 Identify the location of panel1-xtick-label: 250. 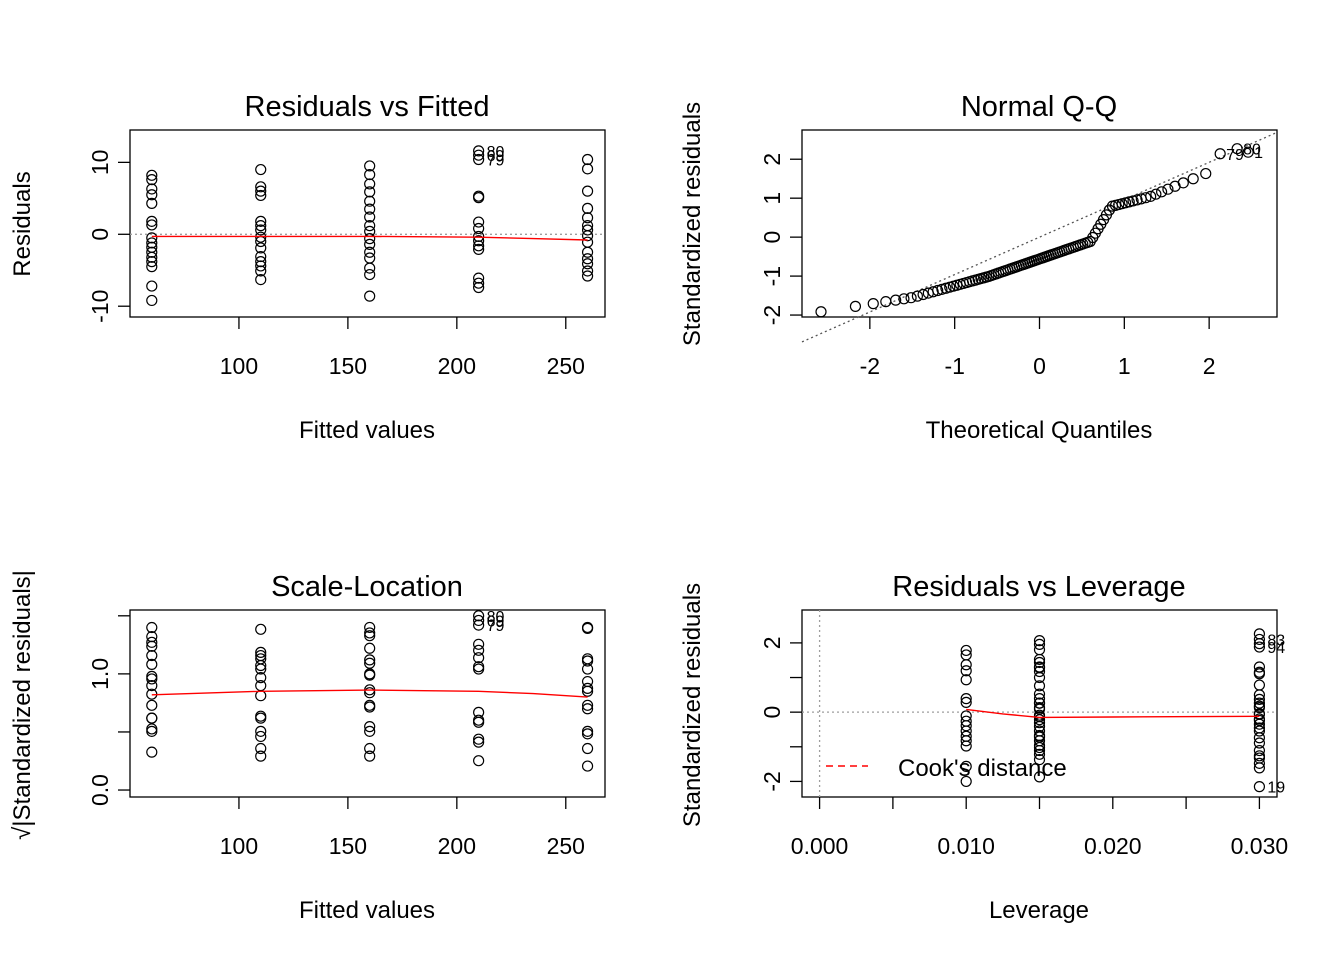
(566, 366).